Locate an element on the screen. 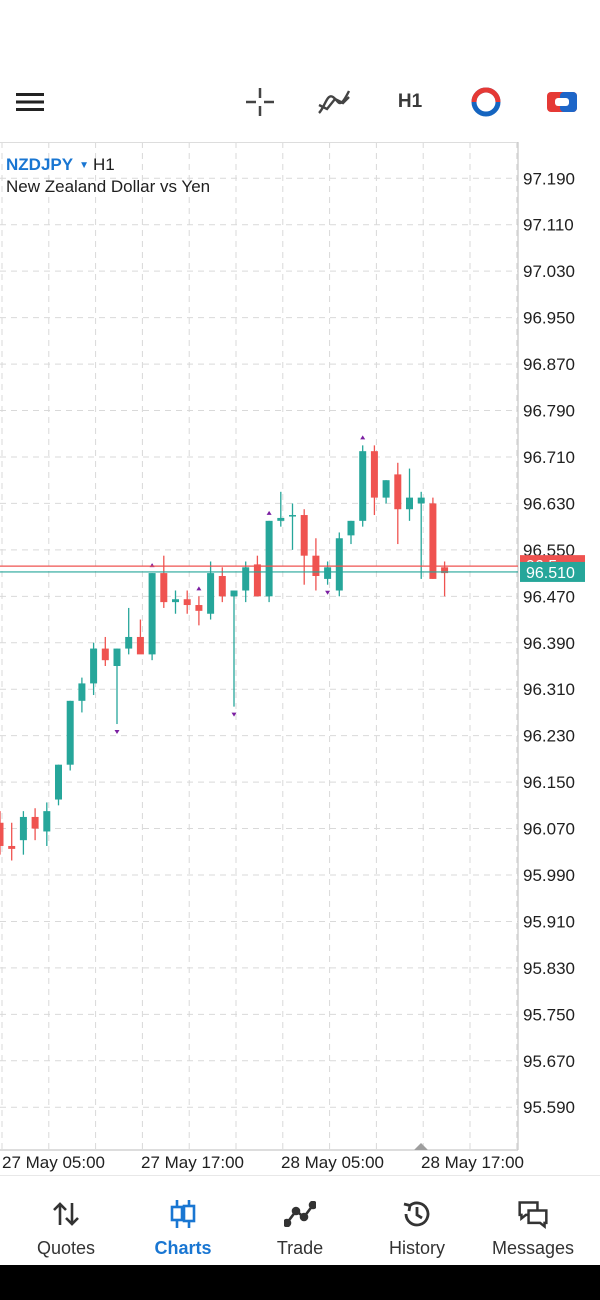 This screenshot has width=600, height=1300. nav-label: Trade is located at coordinates (300, 1248).